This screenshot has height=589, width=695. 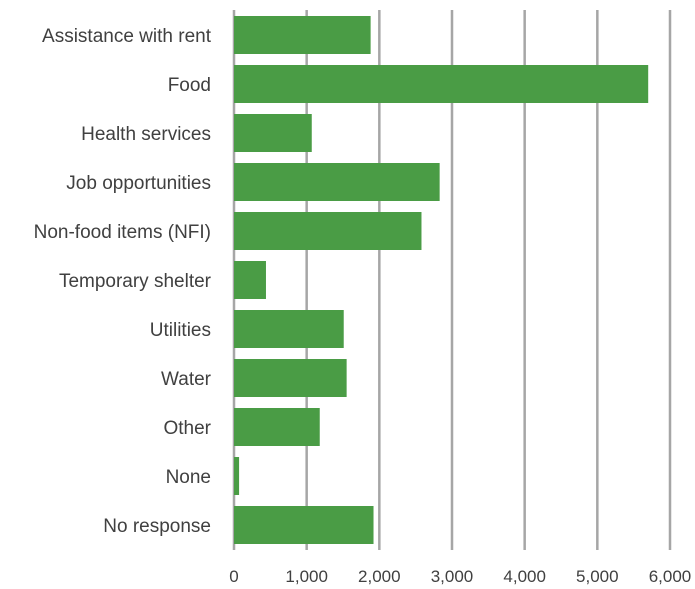 I want to click on category-label: Water, so click(x=186, y=379).